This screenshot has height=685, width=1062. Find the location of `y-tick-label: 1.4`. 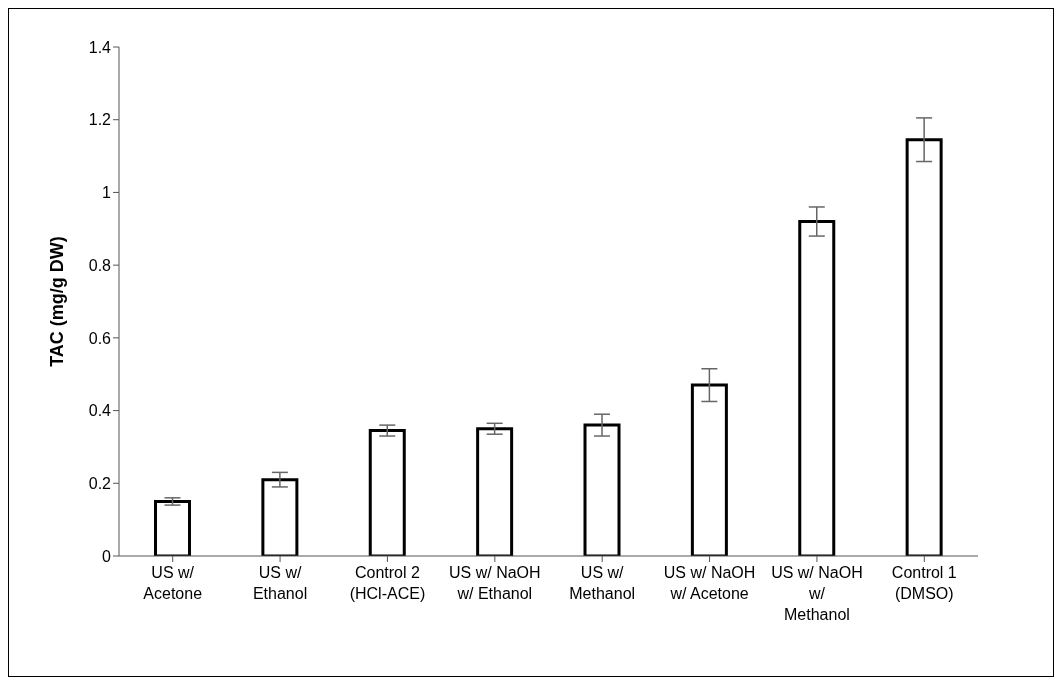

y-tick-label: 1.4 is located at coordinates (100, 47).